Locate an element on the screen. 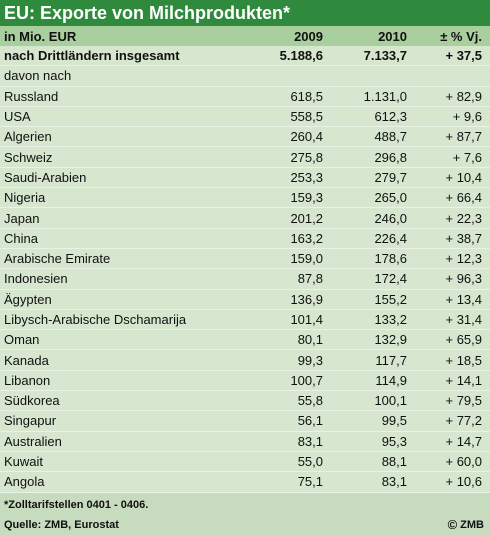  copyright-text: ZMB is located at coordinates (472, 524).